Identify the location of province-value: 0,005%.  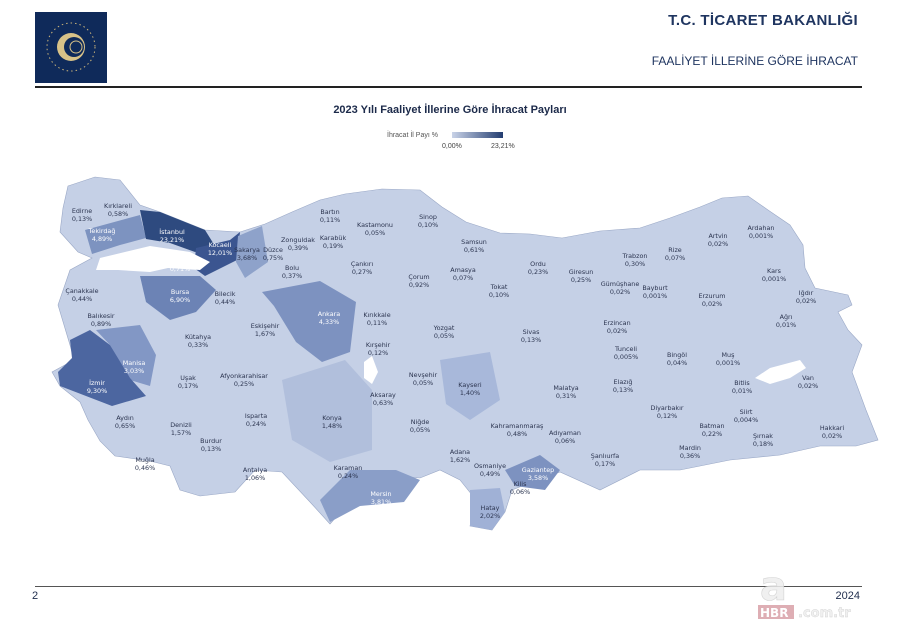
(626, 357).